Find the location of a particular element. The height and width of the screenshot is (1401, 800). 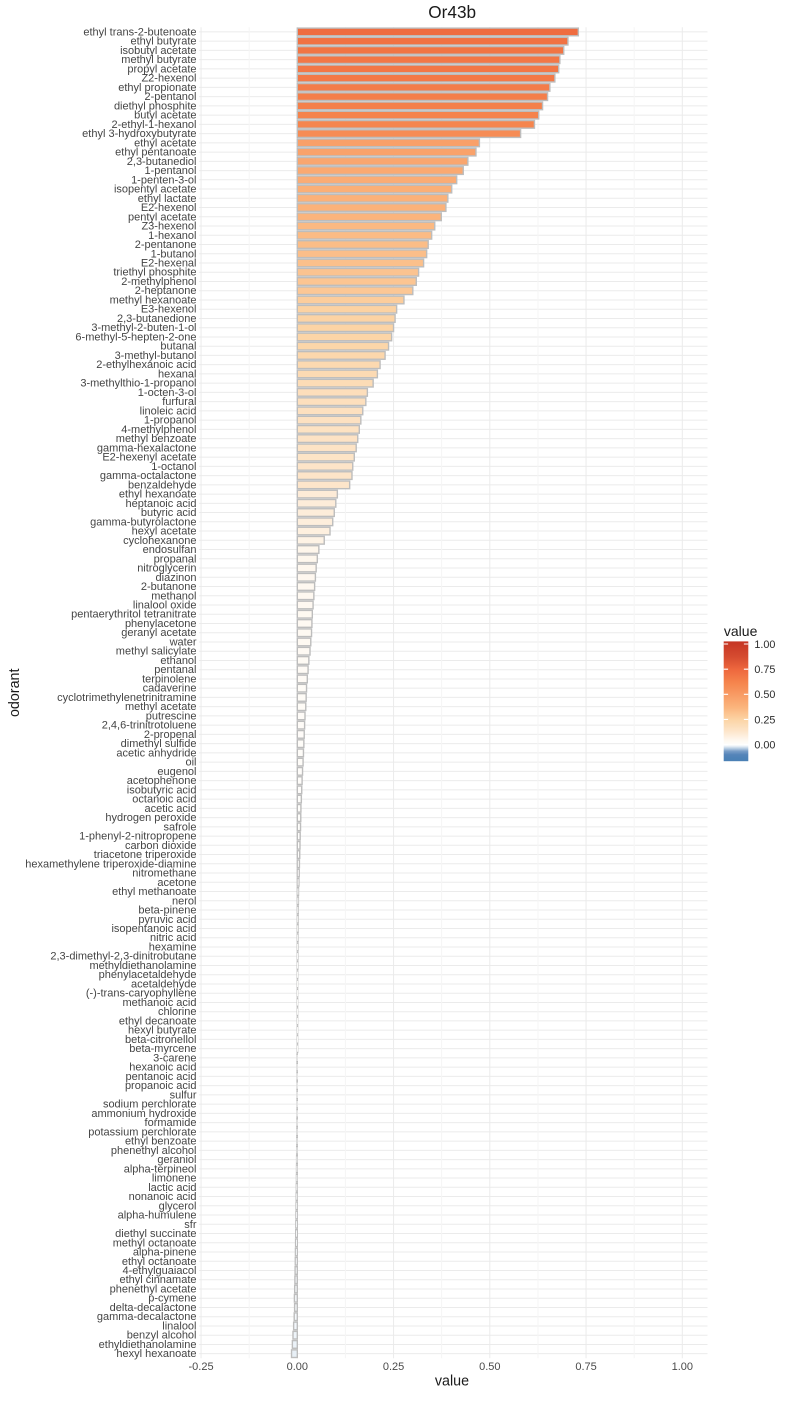

svg-text: hexanal is located at coordinates (177, 374).